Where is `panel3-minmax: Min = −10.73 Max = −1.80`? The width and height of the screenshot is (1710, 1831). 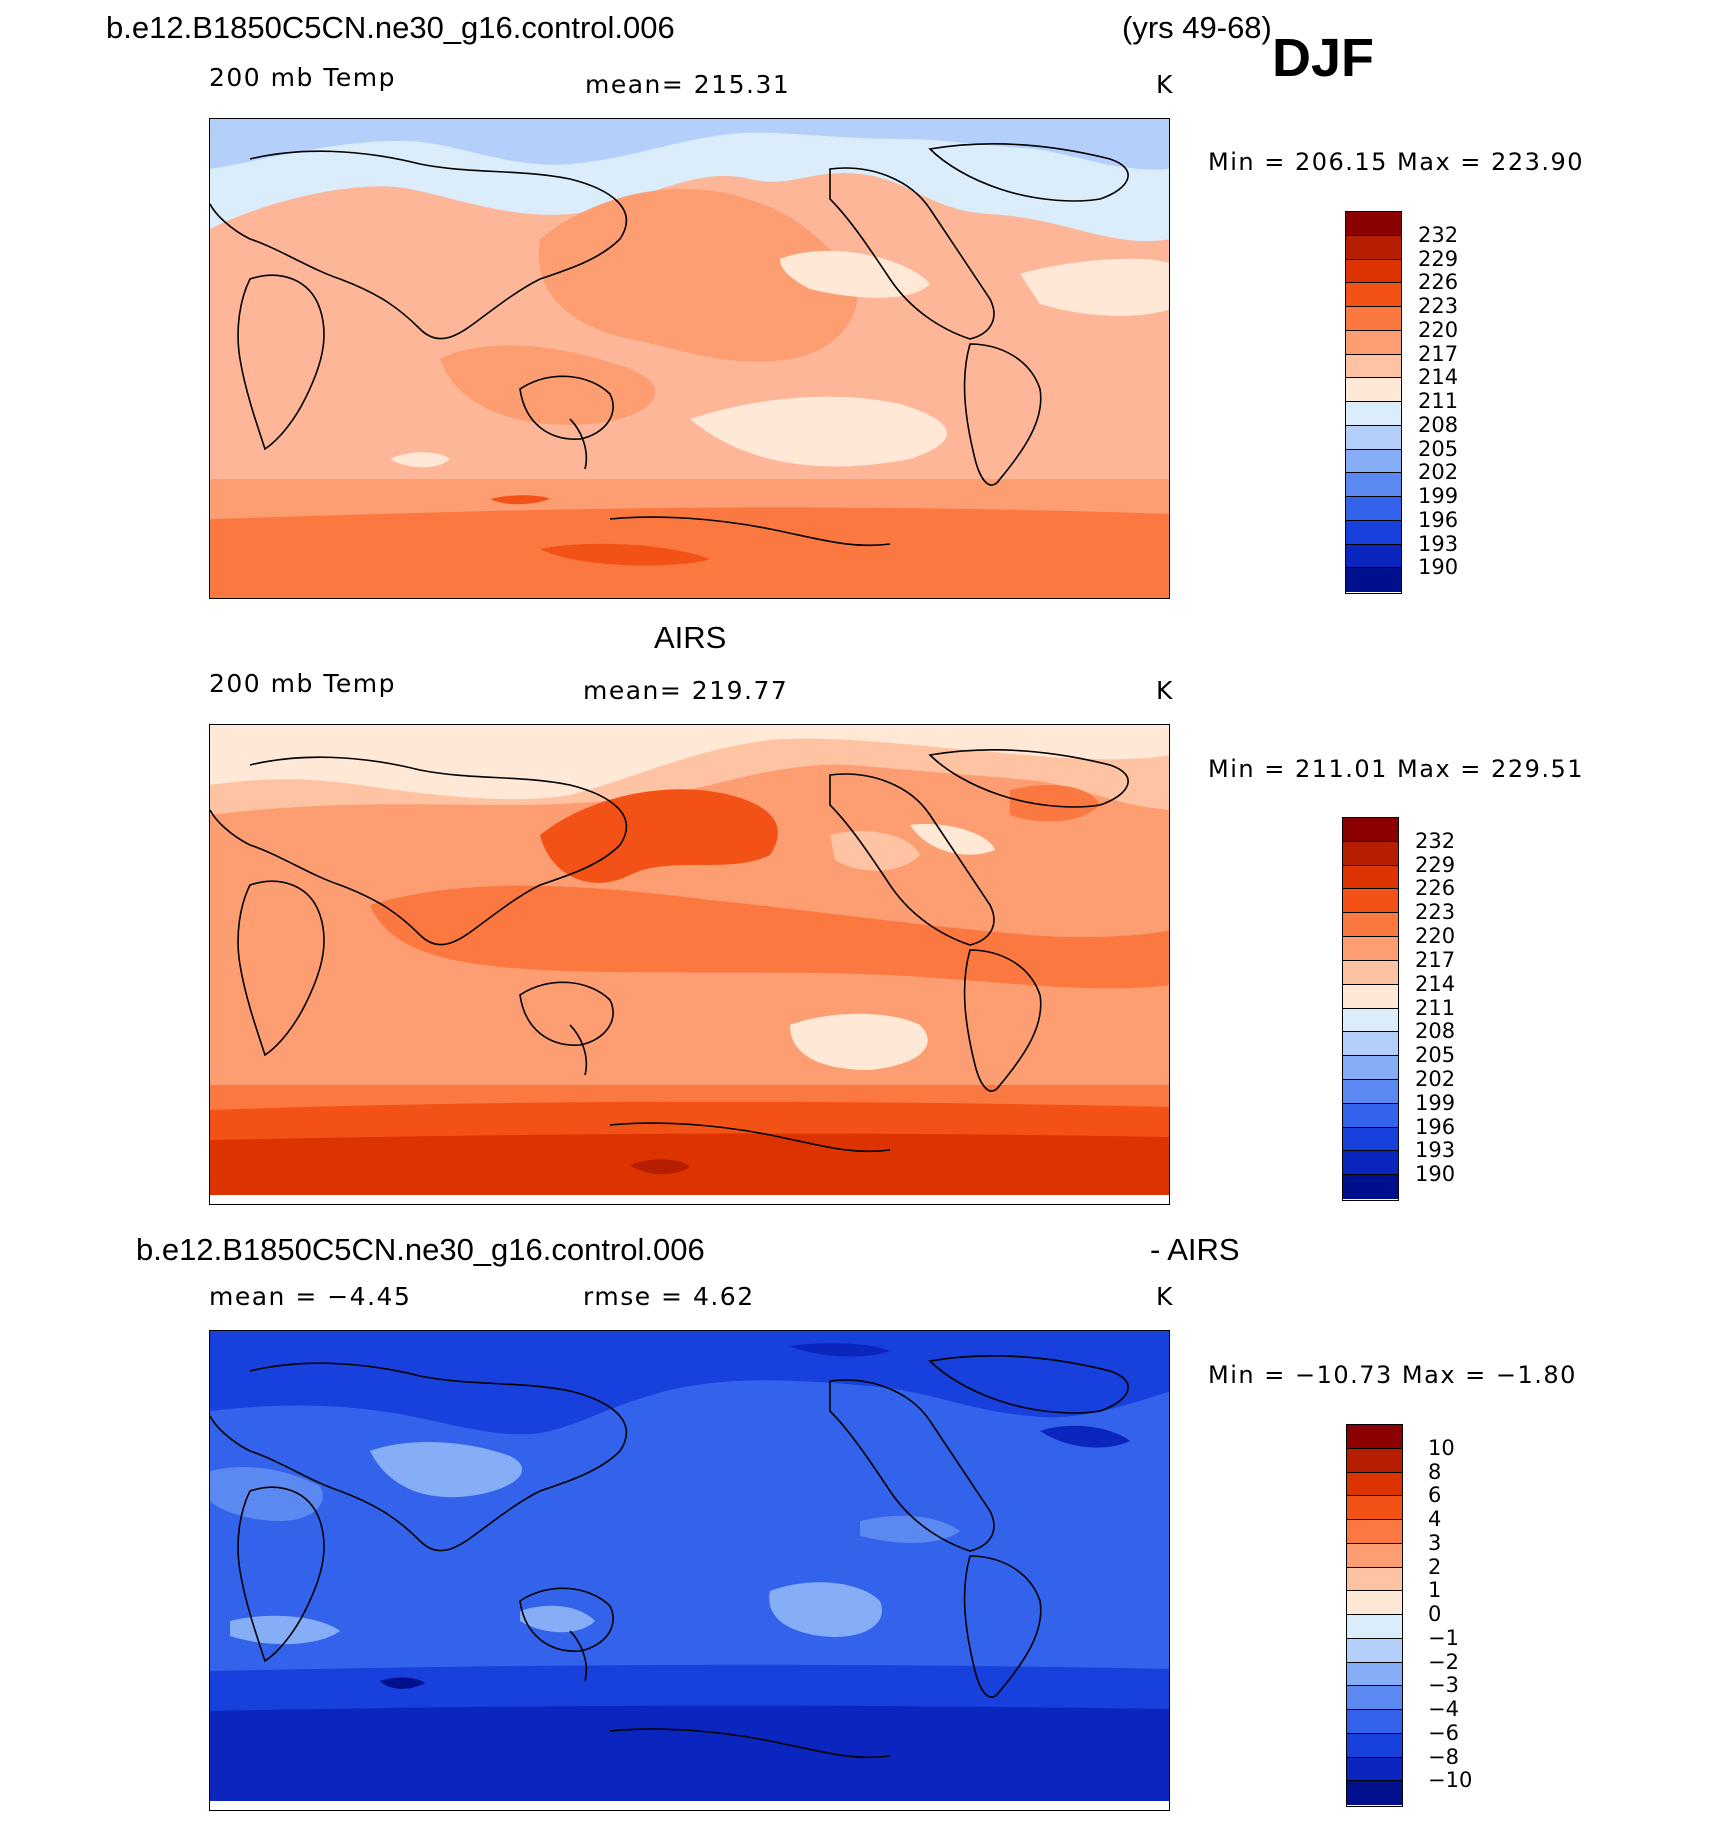 panel3-minmax: Min = −10.73 Max = −1.80 is located at coordinates (1392, 1375).